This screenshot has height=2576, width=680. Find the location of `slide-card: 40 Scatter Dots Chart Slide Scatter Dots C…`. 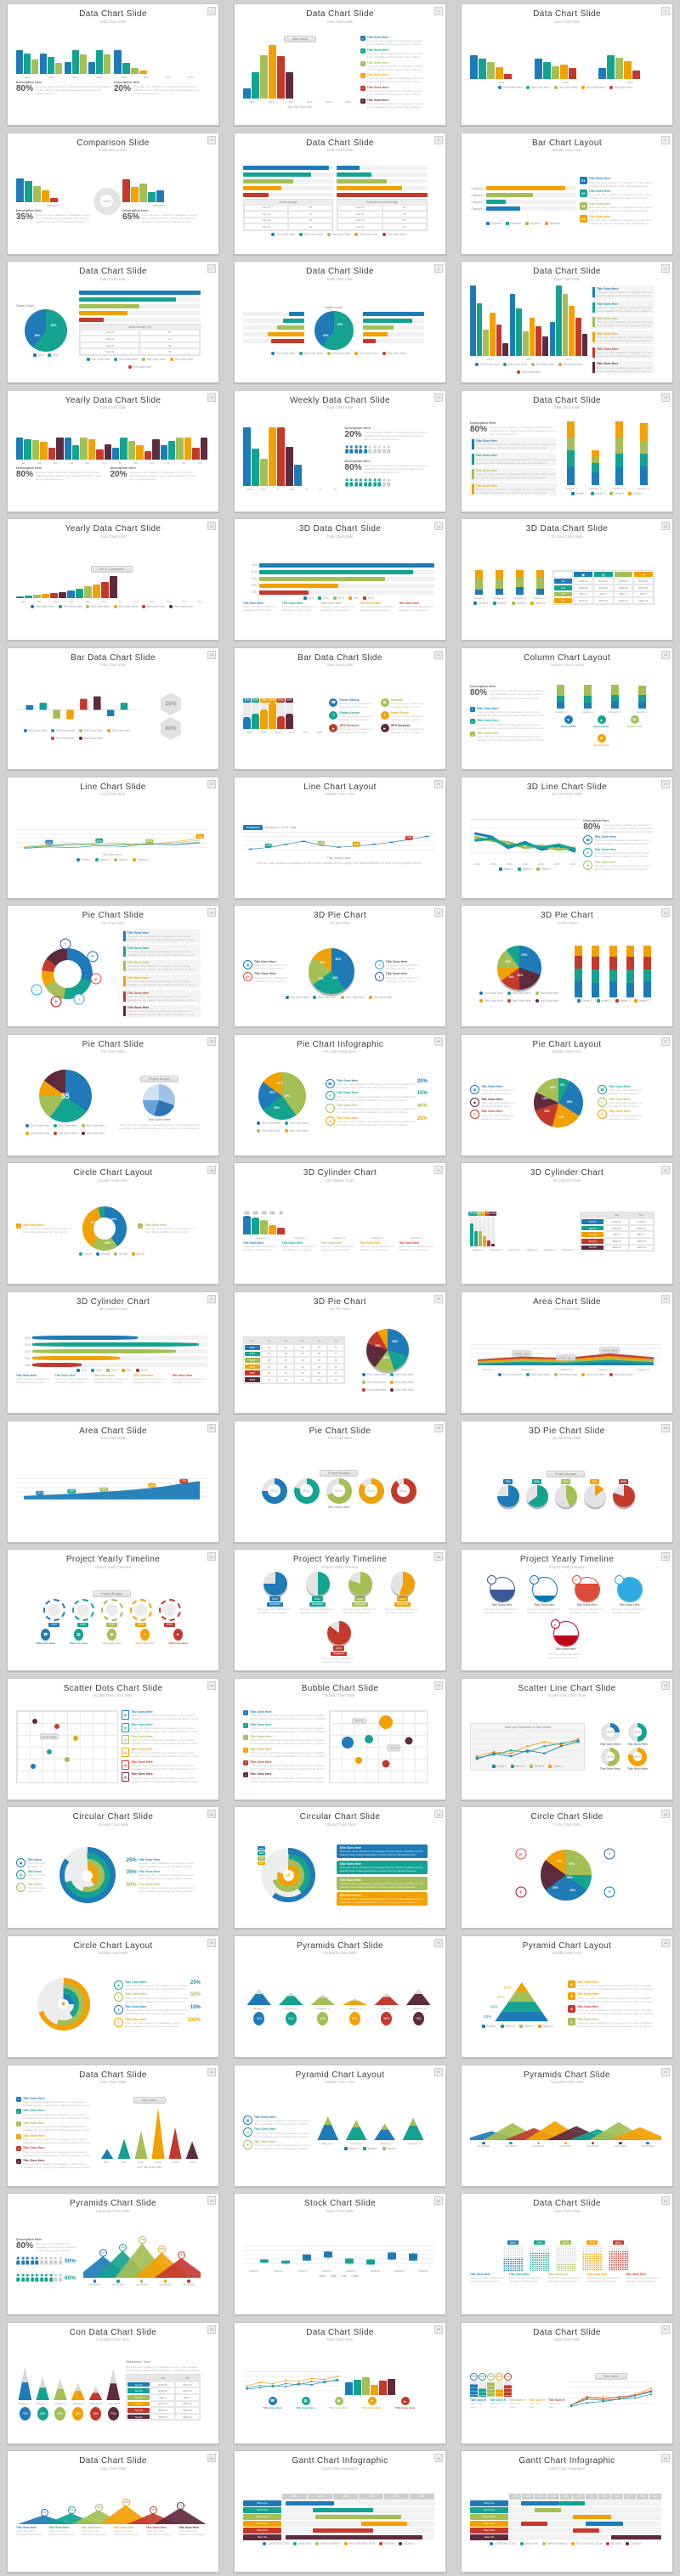

slide-card: 40 Scatter Dots Chart Slide Scatter Dots C… is located at coordinates (113, 1738).